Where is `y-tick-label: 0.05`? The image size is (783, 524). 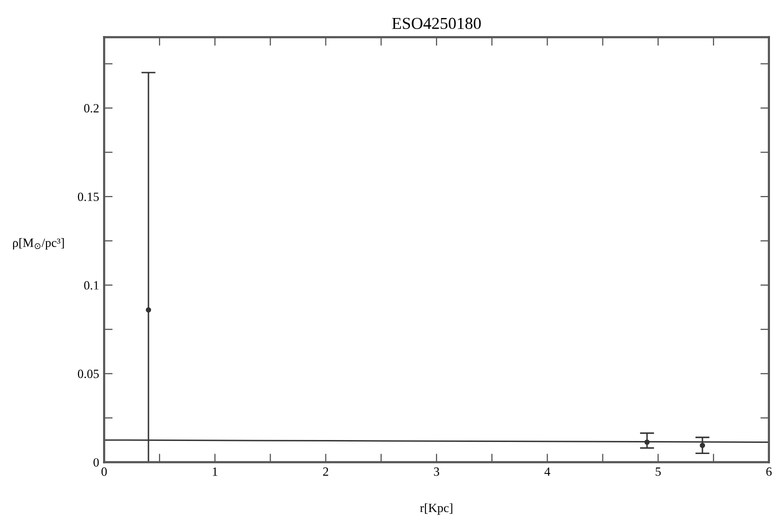 y-tick-label: 0.05 is located at coordinates (88, 374).